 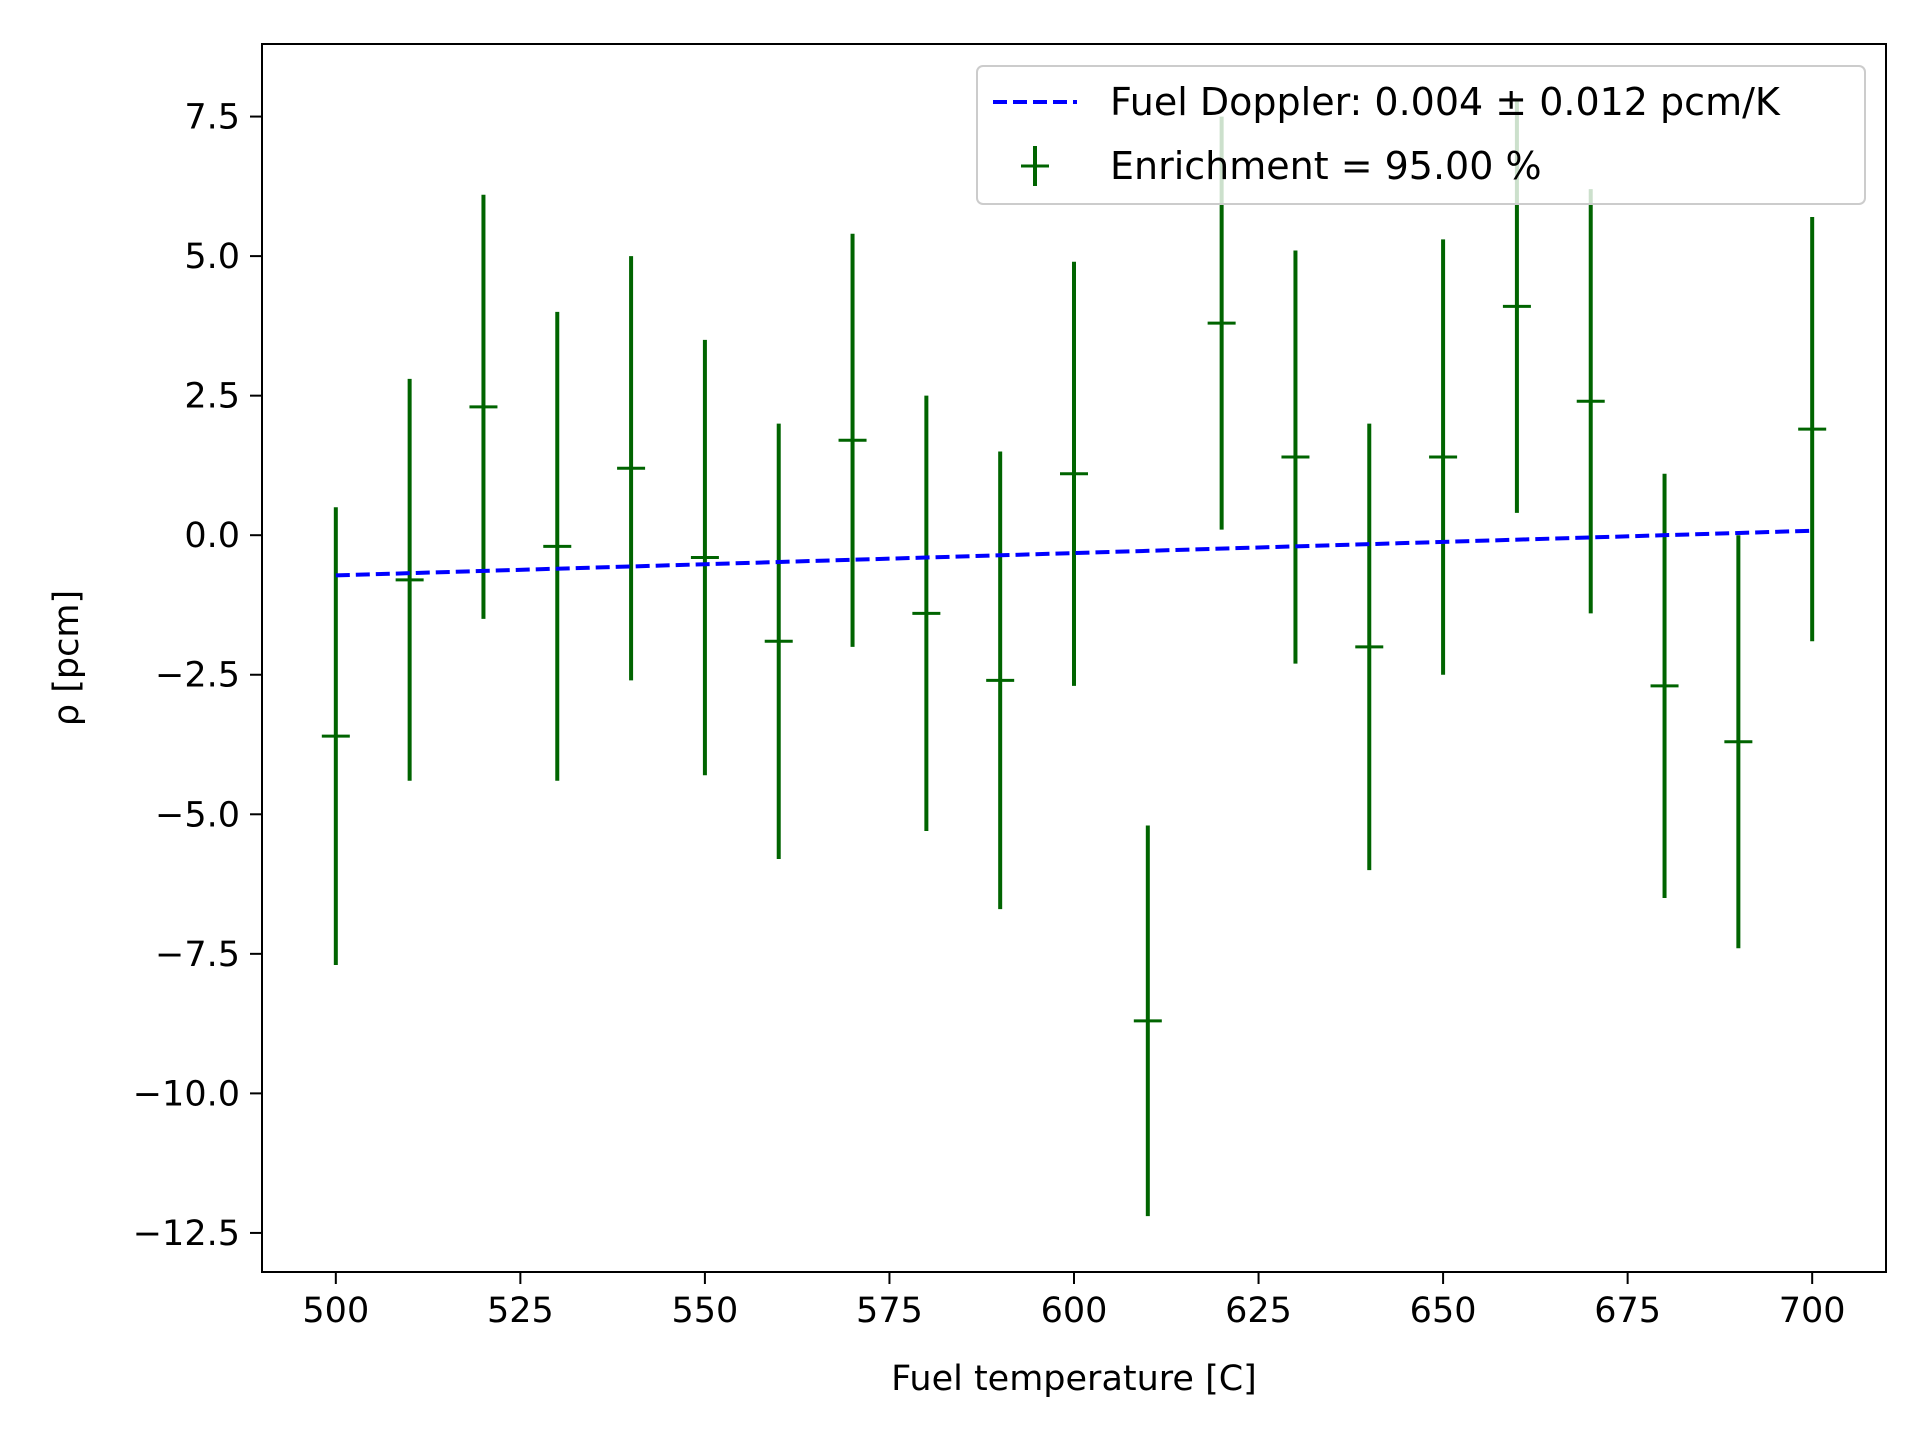 I want to click on y-tick-label: 2.5, so click(x=212, y=397).